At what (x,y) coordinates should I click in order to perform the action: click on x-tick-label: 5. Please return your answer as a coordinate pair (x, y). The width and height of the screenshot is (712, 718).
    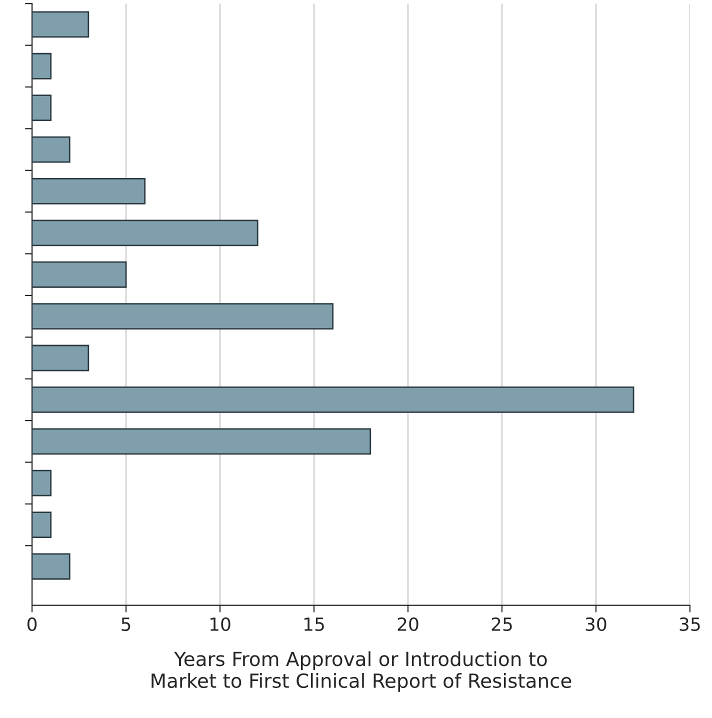
    Looking at the image, I should click on (126, 625).